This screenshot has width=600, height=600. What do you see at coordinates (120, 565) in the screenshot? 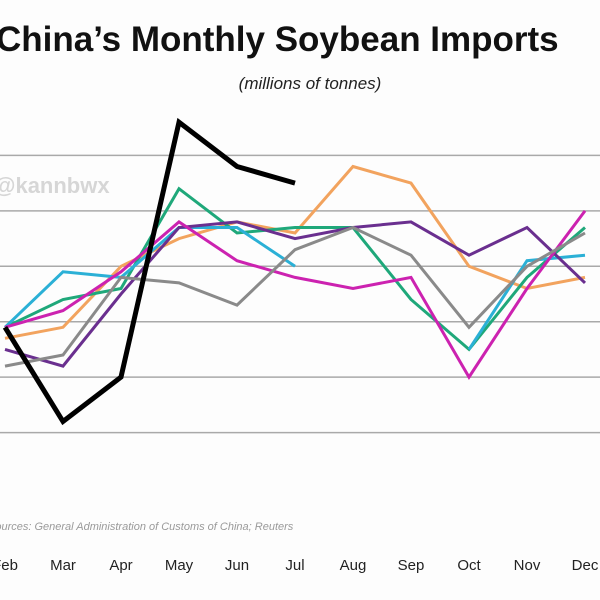
I see `x-tick-label: Apr` at bounding box center [120, 565].